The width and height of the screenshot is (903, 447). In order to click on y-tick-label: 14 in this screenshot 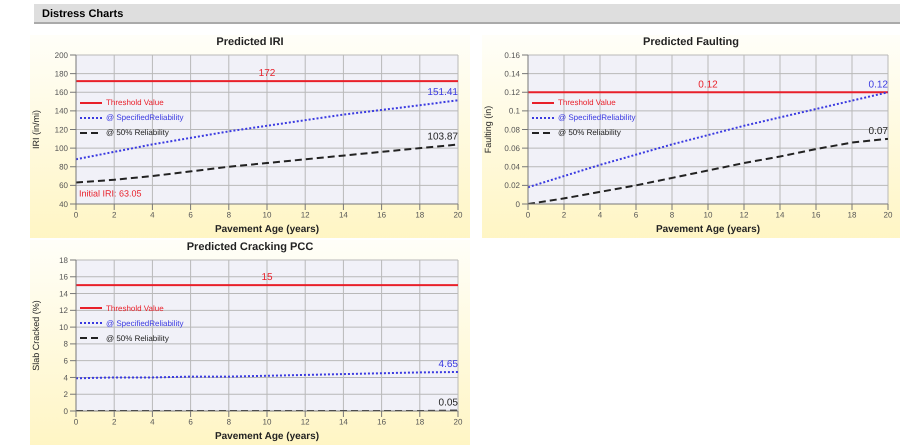, I will do `click(64, 293)`.